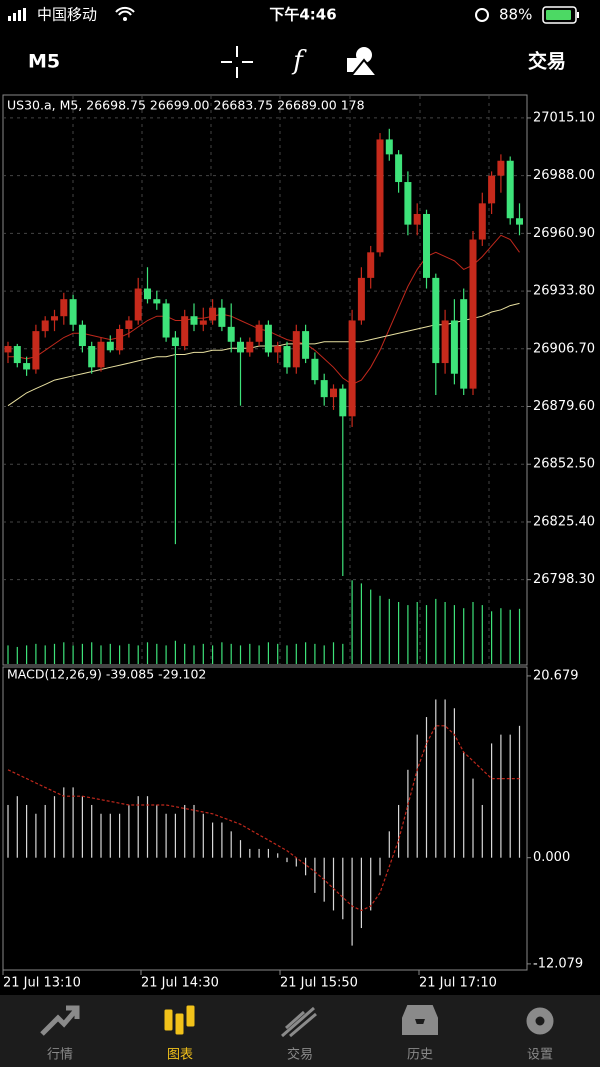  What do you see at coordinates (44, 62) in the screenshot?
I see `timeframe-button: M5` at bounding box center [44, 62].